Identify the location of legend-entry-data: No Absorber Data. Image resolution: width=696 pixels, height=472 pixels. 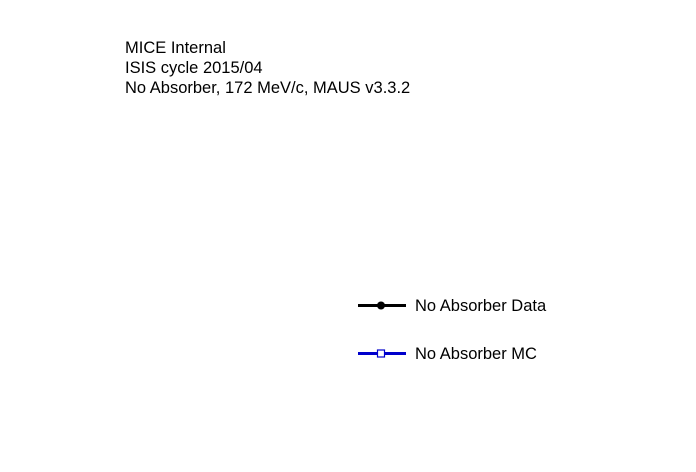
(476, 305).